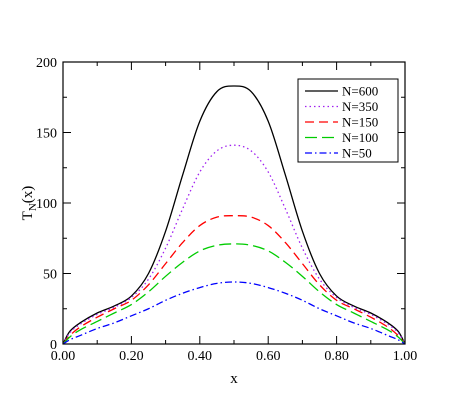 The width and height of the screenshot is (457, 406). I want to click on x-tick-label: 0.20, so click(131, 356).